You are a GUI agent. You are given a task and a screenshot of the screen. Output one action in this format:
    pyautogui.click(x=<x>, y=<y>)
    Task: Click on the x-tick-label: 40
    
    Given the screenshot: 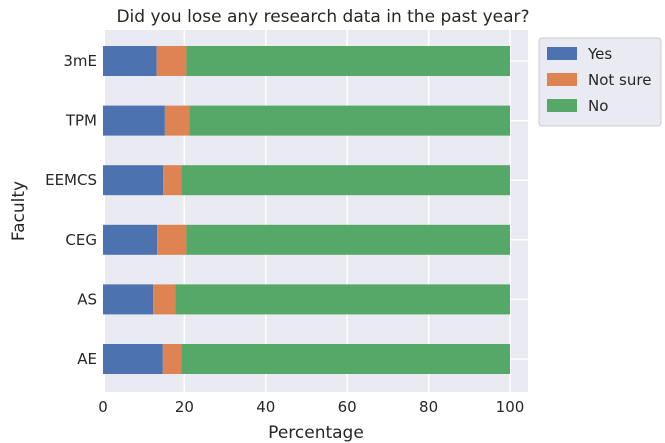 What is the action you would take?
    pyautogui.click(x=265, y=407)
    